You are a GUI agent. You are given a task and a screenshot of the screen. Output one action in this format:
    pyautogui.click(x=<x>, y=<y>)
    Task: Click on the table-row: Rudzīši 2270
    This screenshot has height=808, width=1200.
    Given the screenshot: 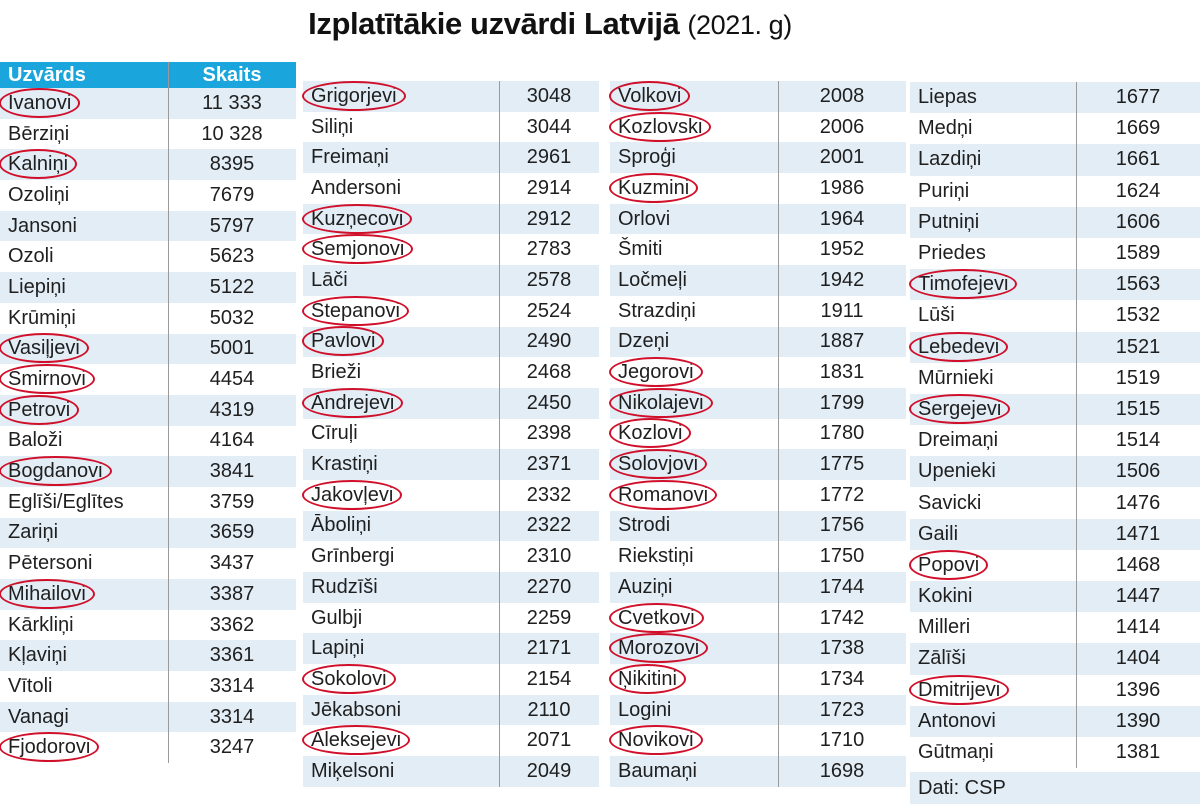 What is the action you would take?
    pyautogui.click(x=451, y=587)
    